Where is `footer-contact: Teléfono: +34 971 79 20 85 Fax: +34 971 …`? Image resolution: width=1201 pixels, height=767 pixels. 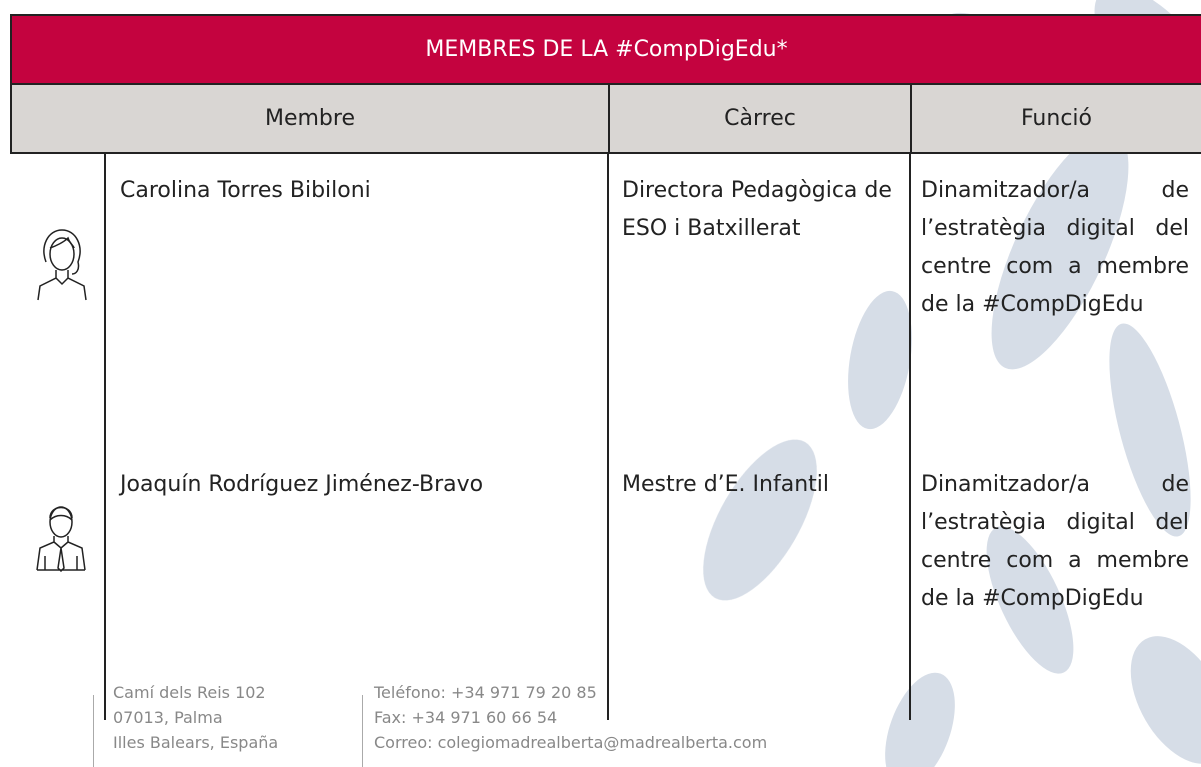
footer-contact: Teléfono: +34 971 79 20 85 Fax: +34 971 … is located at coordinates (570, 717).